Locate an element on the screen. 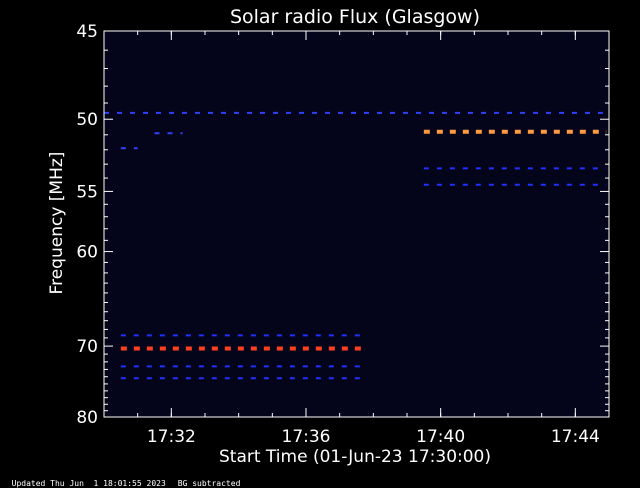 The image size is (640, 488). chart-title: Solar radio Flux (Glasgow) is located at coordinates (355, 17).